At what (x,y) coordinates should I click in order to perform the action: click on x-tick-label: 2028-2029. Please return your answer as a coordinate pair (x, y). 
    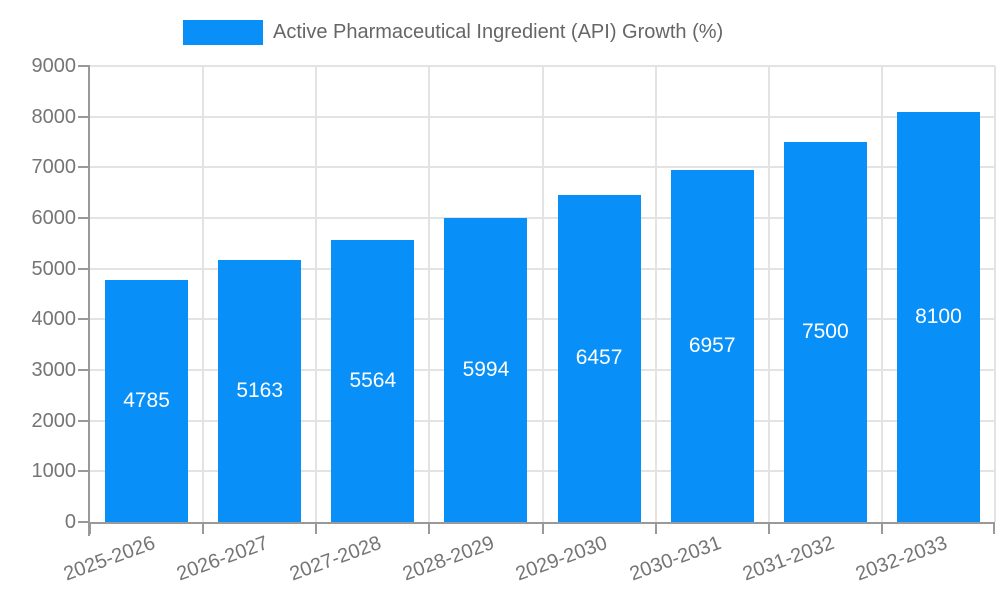
    Looking at the image, I should click on (449, 559).